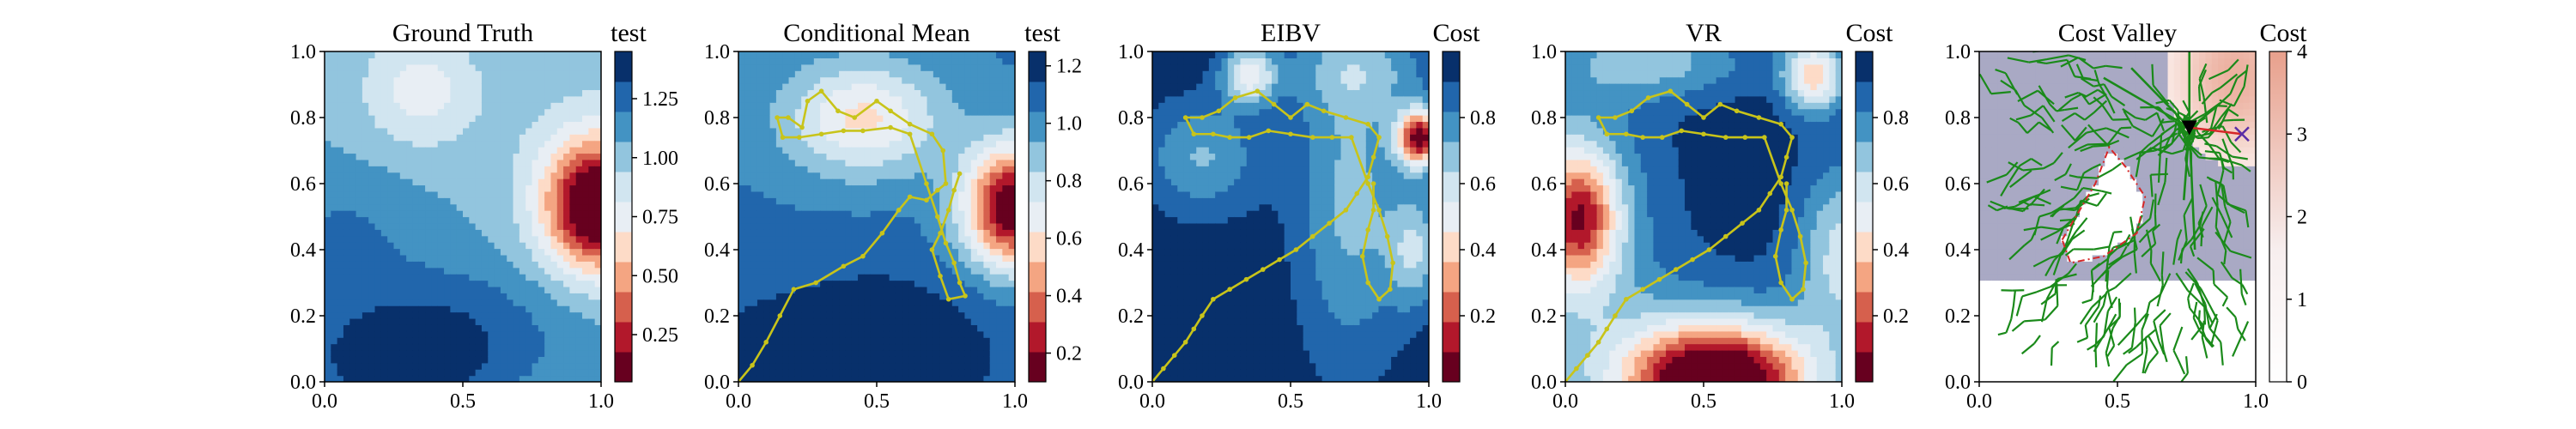 The height and width of the screenshot is (429, 2576). Describe the element at coordinates (303, 383) in the screenshot. I see `y-tick-label: 0.0` at that location.